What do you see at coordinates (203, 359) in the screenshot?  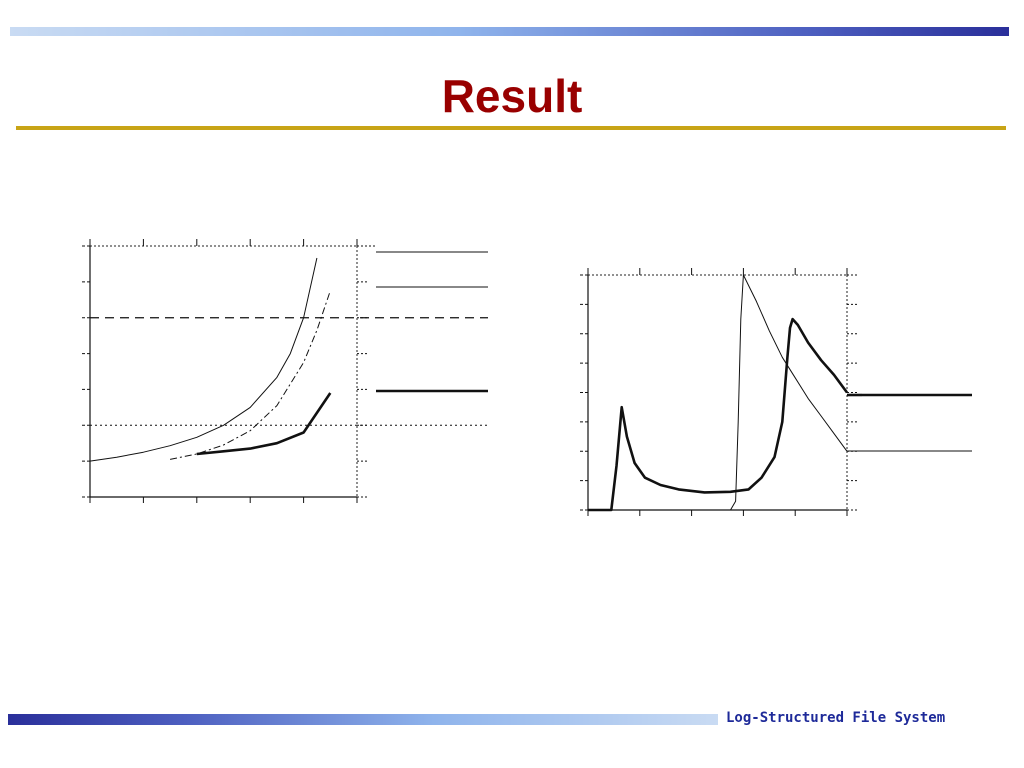 I see `series-line-no-variance` at bounding box center [203, 359].